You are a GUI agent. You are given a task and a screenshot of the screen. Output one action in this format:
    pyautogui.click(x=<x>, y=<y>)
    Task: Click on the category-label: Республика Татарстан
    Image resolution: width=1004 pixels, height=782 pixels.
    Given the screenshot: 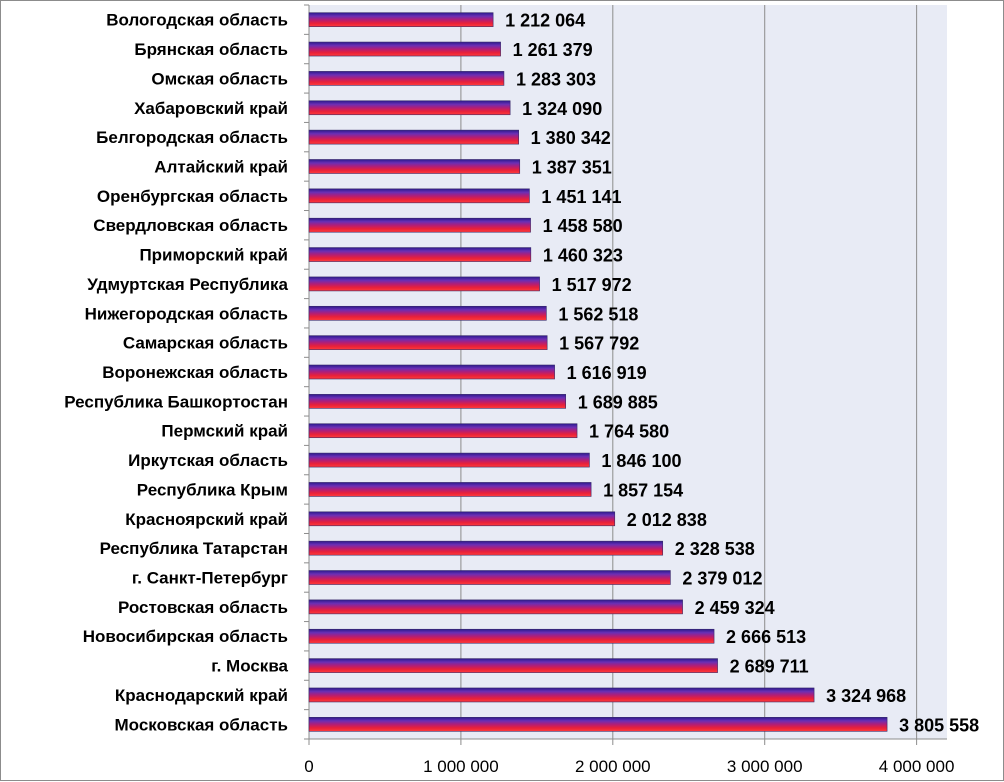 What is the action you would take?
    pyautogui.click(x=194, y=548)
    